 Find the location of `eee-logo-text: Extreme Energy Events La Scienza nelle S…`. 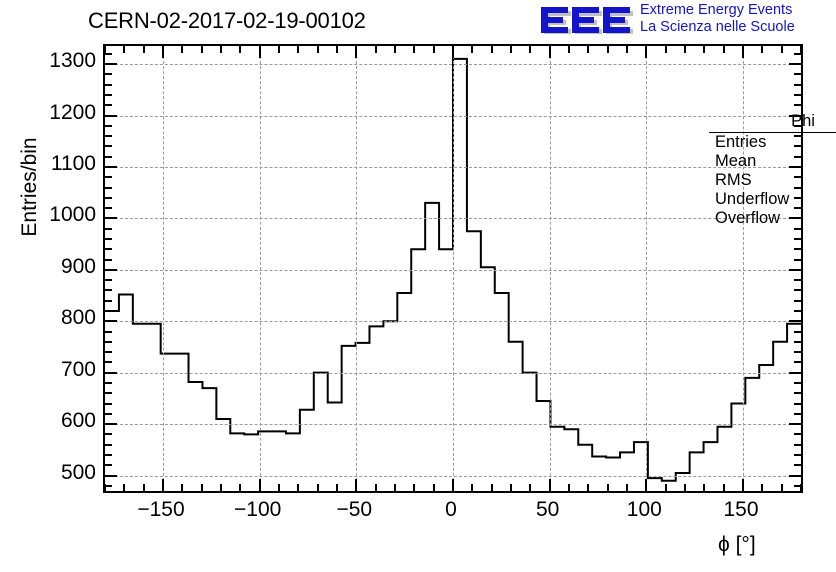

eee-logo-text: Extreme Energy Events La Scienza nelle S… is located at coordinates (717, 19).